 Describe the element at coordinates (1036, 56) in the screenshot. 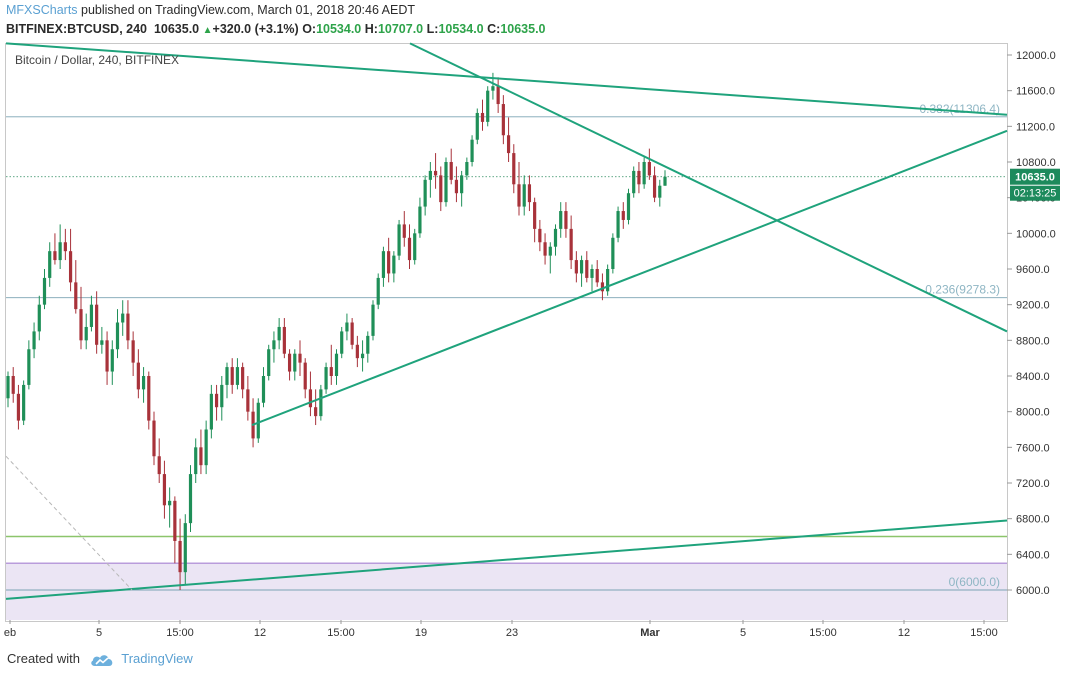

I see `y-tick-label: 12000.0` at that location.